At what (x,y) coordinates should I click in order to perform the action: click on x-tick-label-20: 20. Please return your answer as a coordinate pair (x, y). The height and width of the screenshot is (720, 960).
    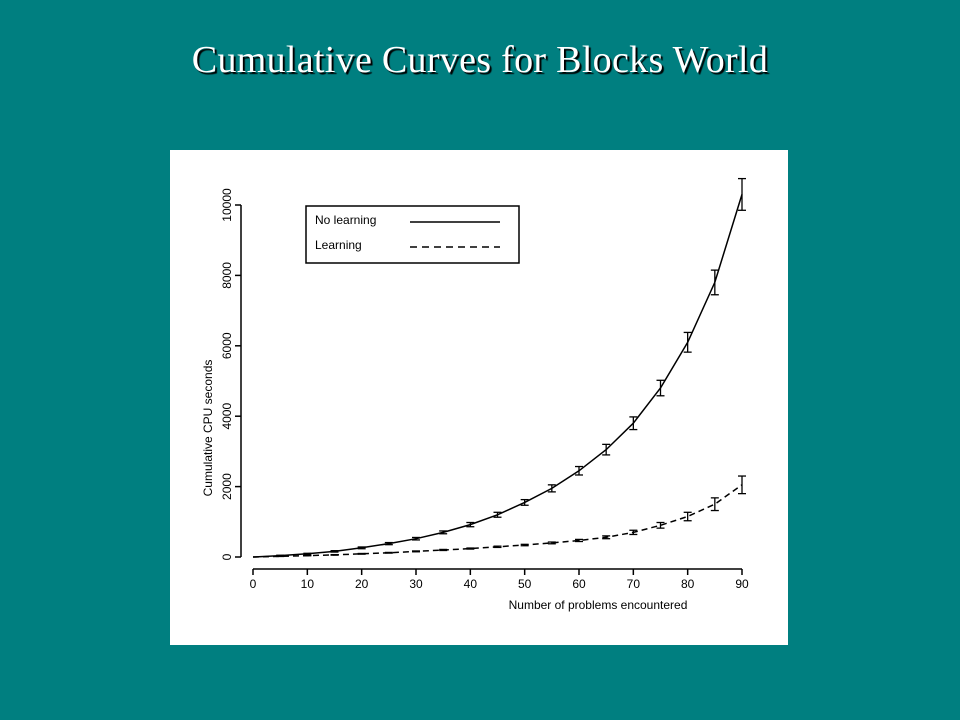
    Looking at the image, I should click on (362, 584).